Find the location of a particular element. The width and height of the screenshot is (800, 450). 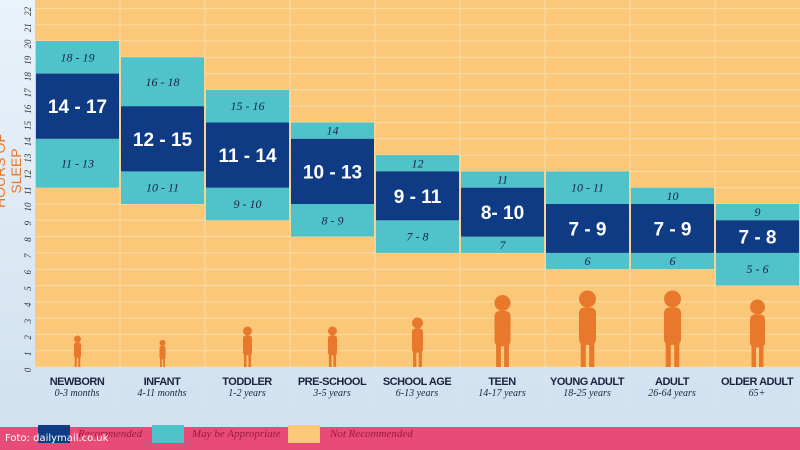

may-be-appropriate-low-band-label: 7 - 8 is located at coordinates (418, 237).